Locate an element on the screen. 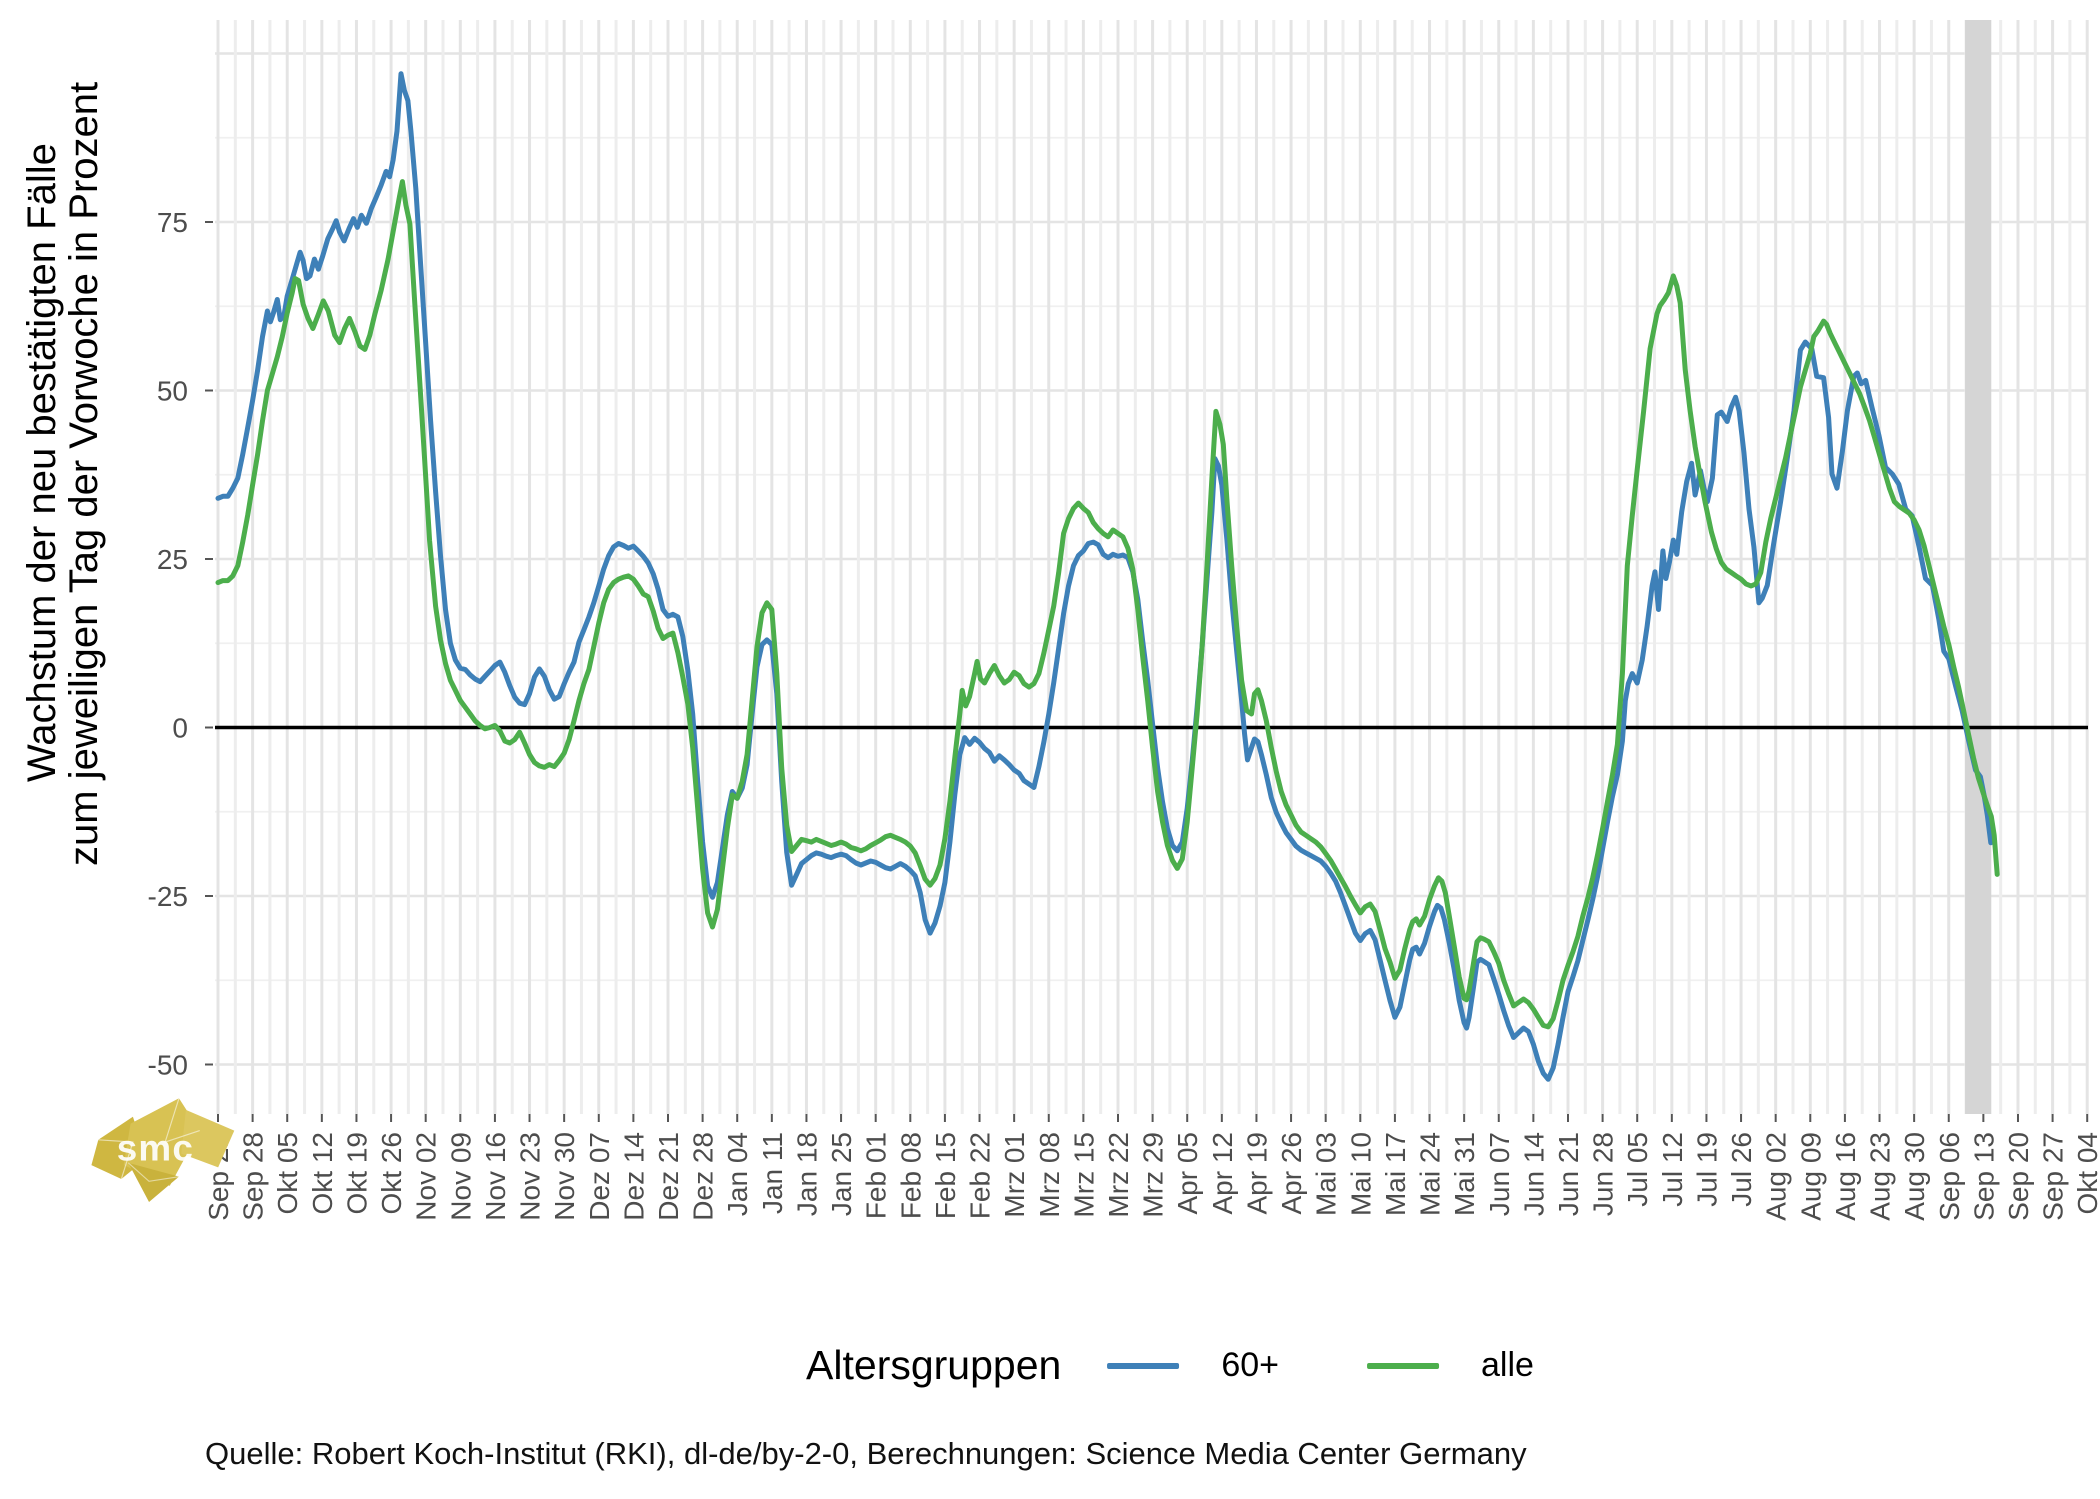 The width and height of the screenshot is (2100, 1499). x-tick-label: Mai 24 is located at coordinates (1430, 1174).